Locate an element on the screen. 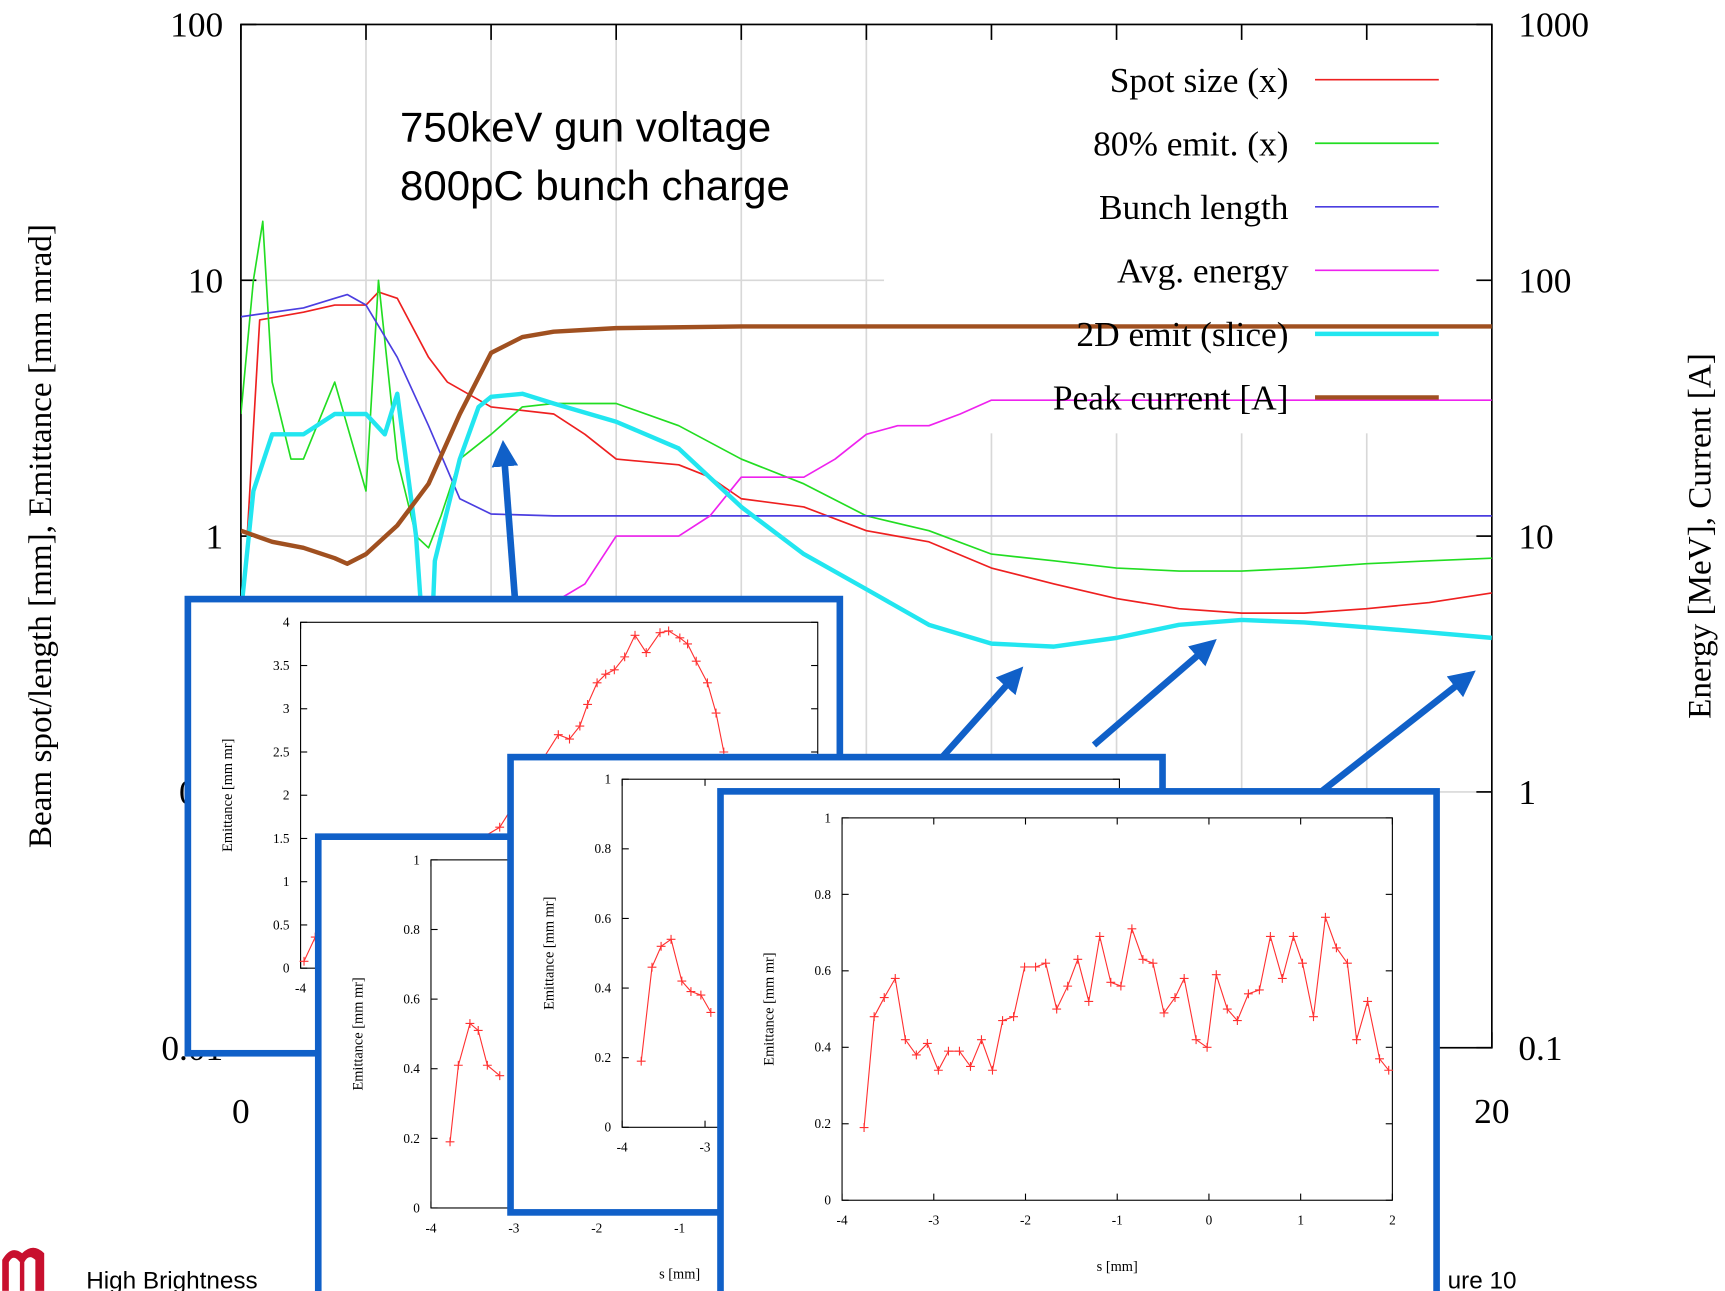  legend-label: 80% emit. (x) is located at coordinates (1190, 143).